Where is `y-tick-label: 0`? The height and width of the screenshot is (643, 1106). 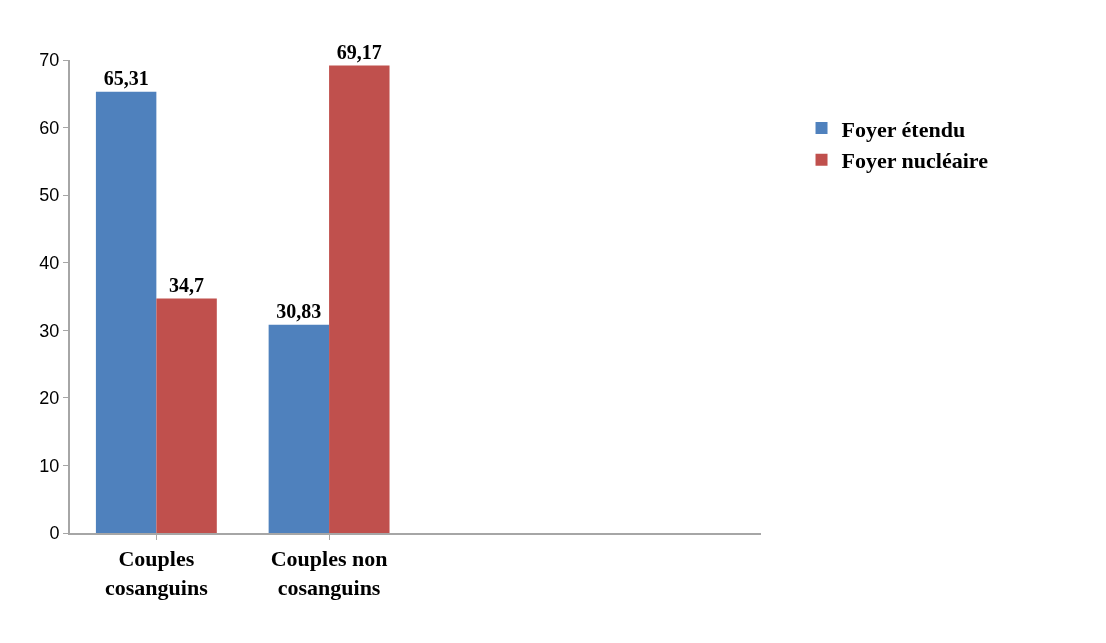 y-tick-label: 0 is located at coordinates (54, 533).